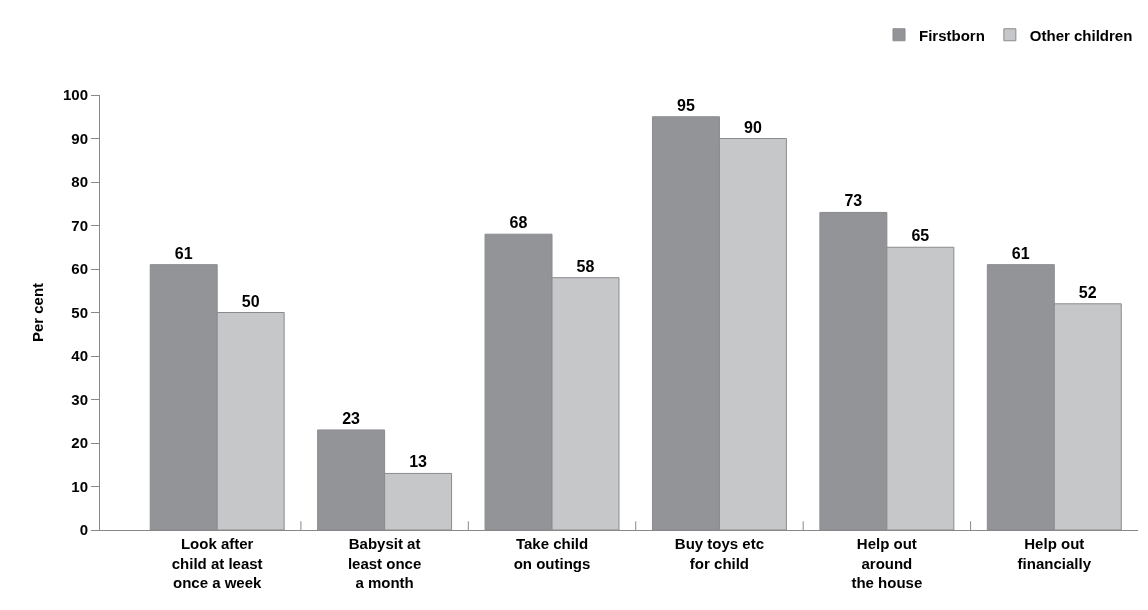 The image size is (1148, 610). What do you see at coordinates (79, 138) in the screenshot?
I see `y-tick-label: 90` at bounding box center [79, 138].